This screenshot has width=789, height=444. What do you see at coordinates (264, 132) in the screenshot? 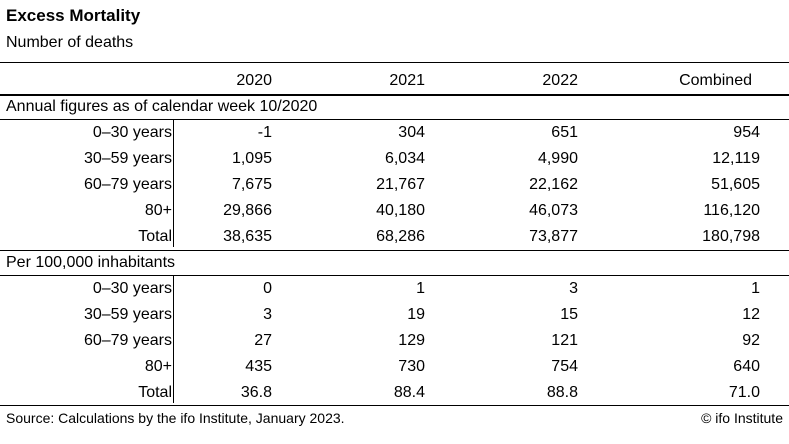
I see `cell-2020: -1` at bounding box center [264, 132].